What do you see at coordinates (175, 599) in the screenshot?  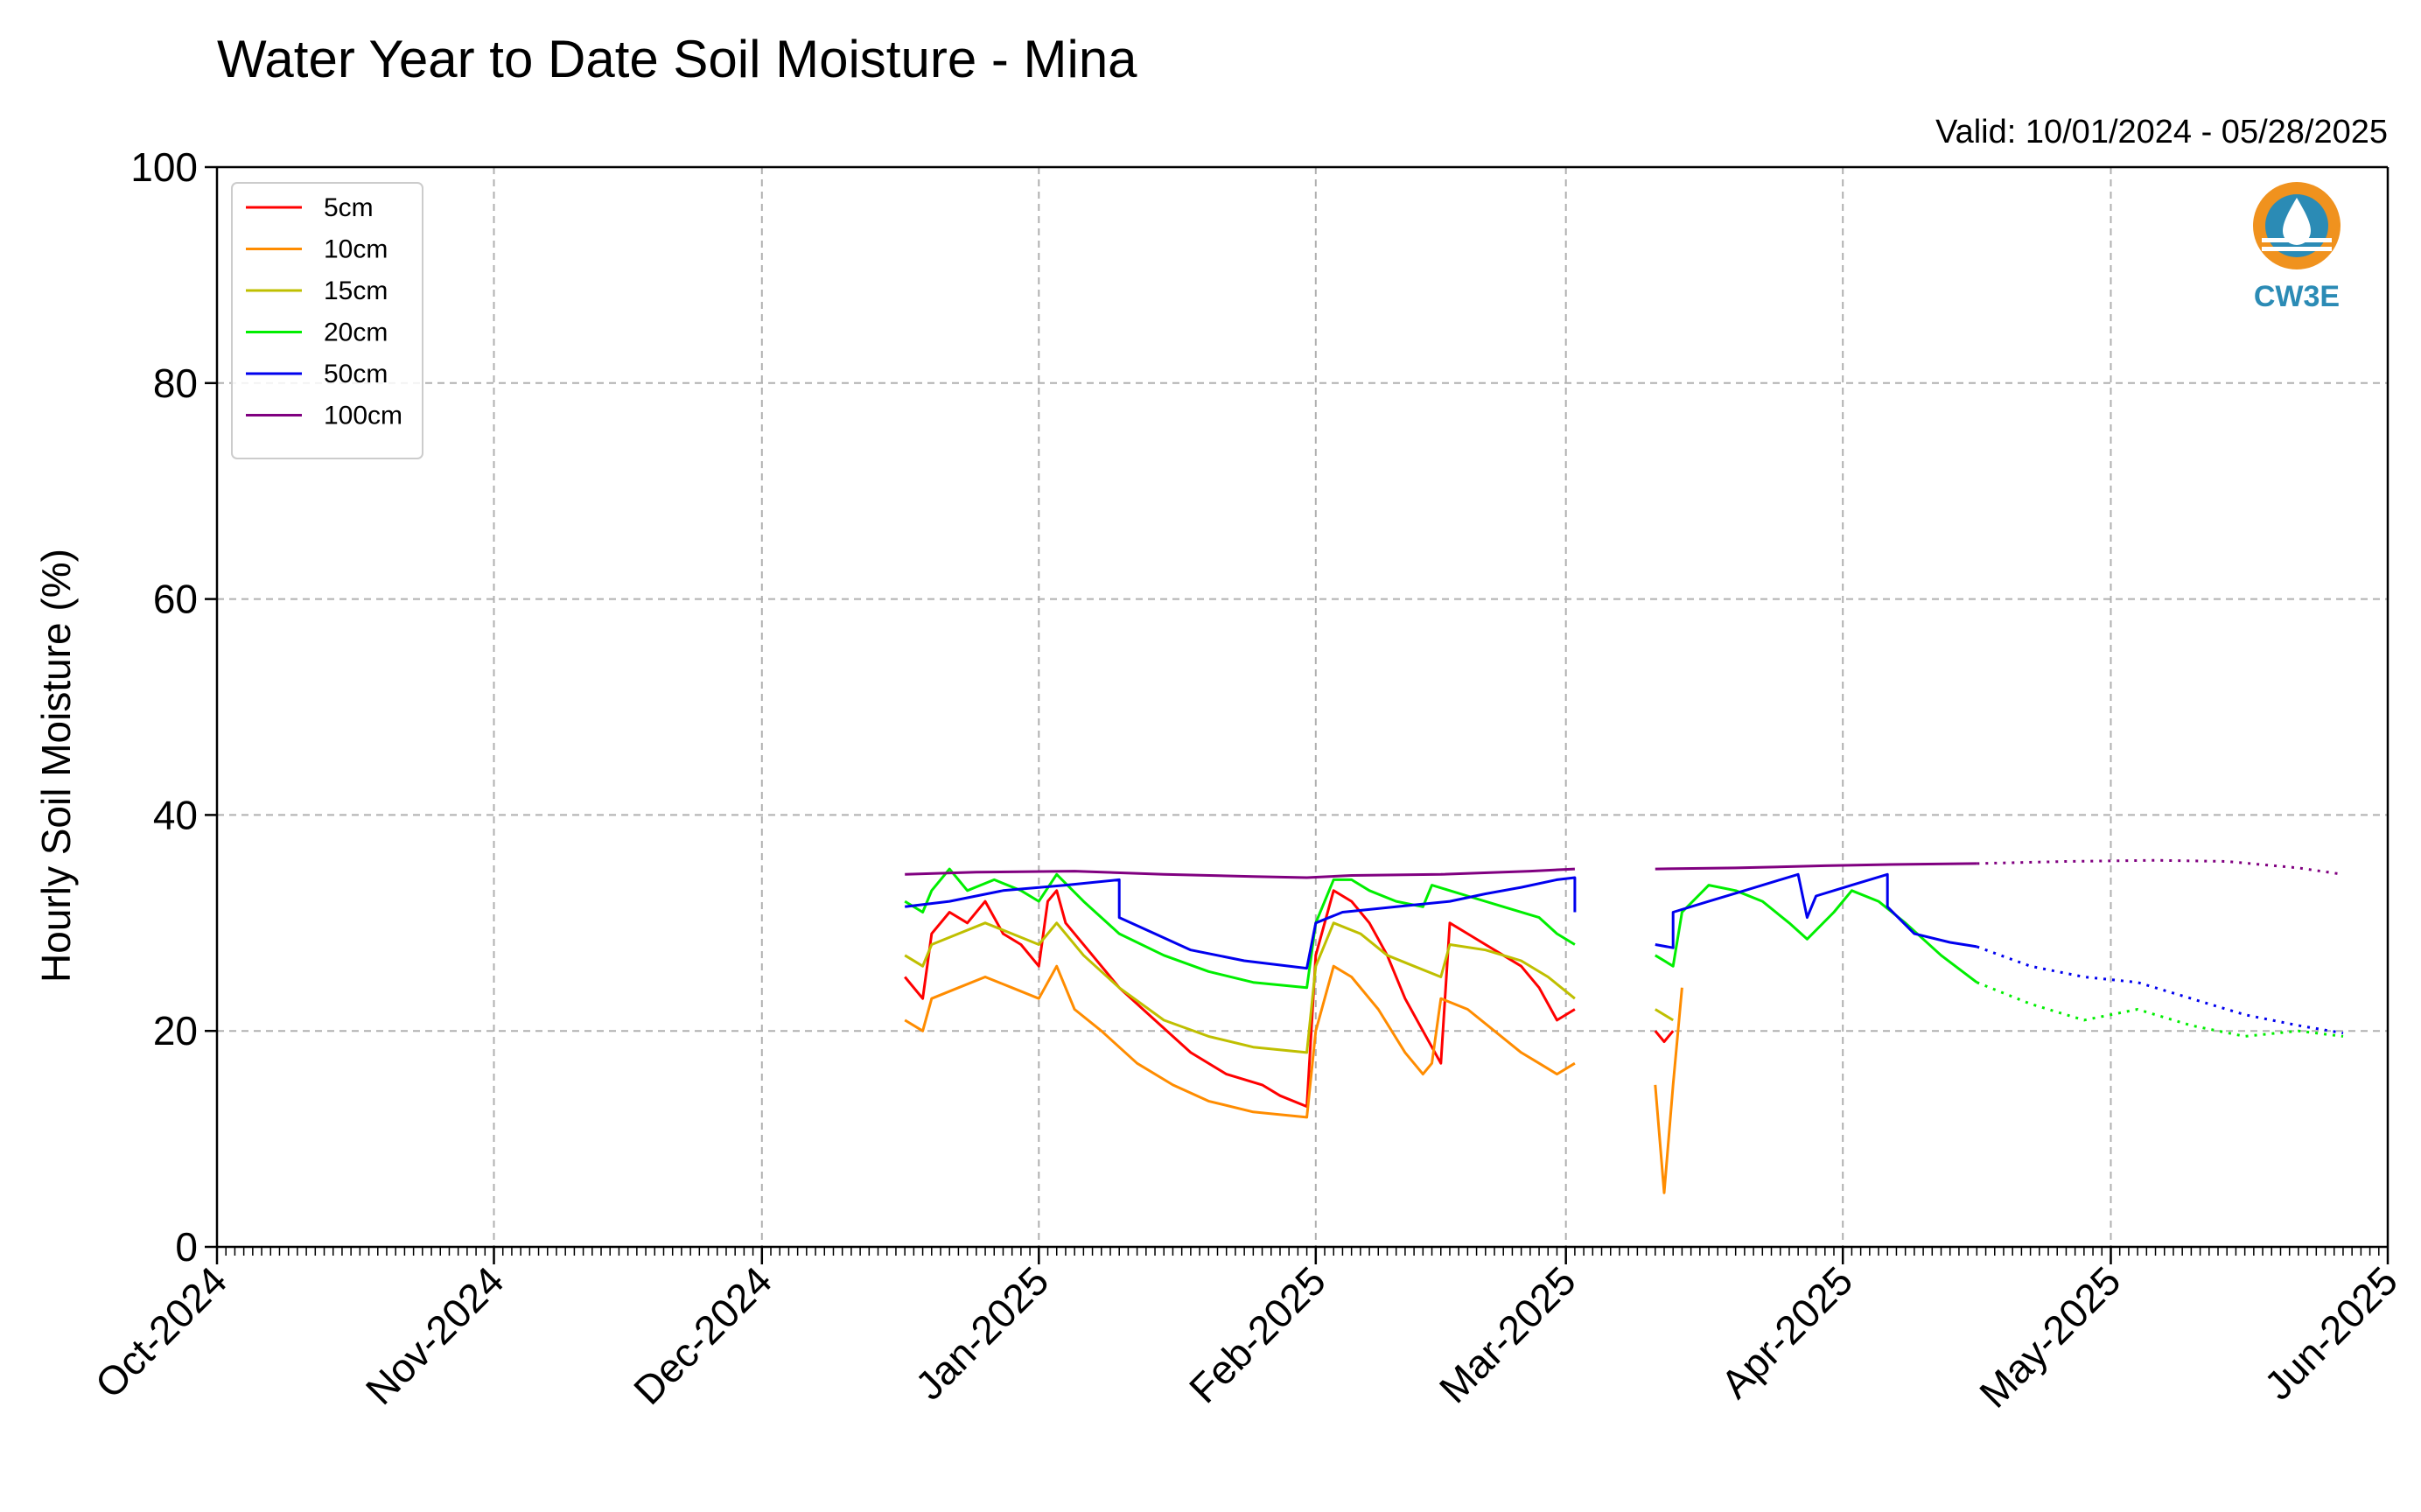 I see `y-tick-label: 60` at bounding box center [175, 599].